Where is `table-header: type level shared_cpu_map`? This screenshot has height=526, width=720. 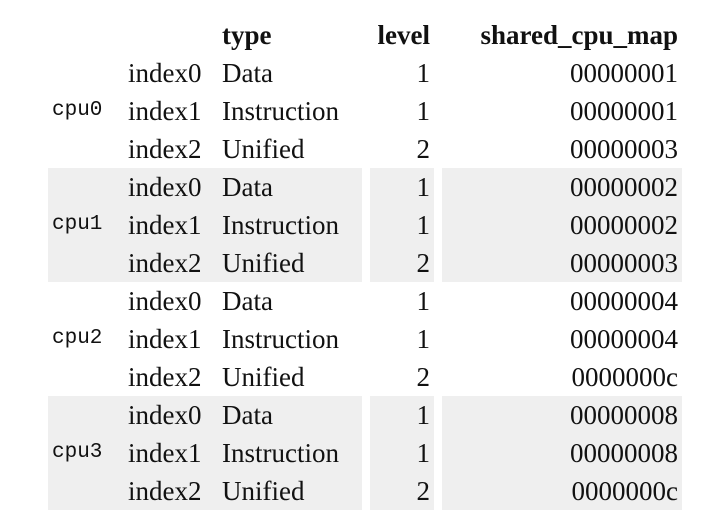 table-header: type level shared_cpu_map is located at coordinates (365, 35).